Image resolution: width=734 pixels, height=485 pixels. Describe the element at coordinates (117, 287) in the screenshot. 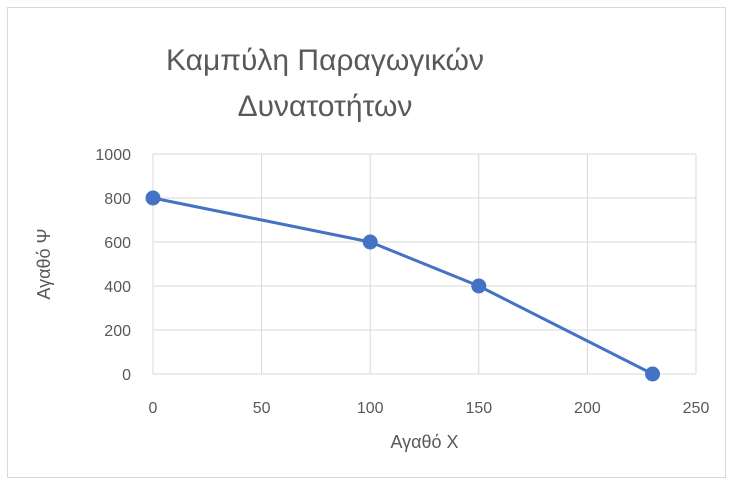

I see `y-tick-label: 400` at that location.